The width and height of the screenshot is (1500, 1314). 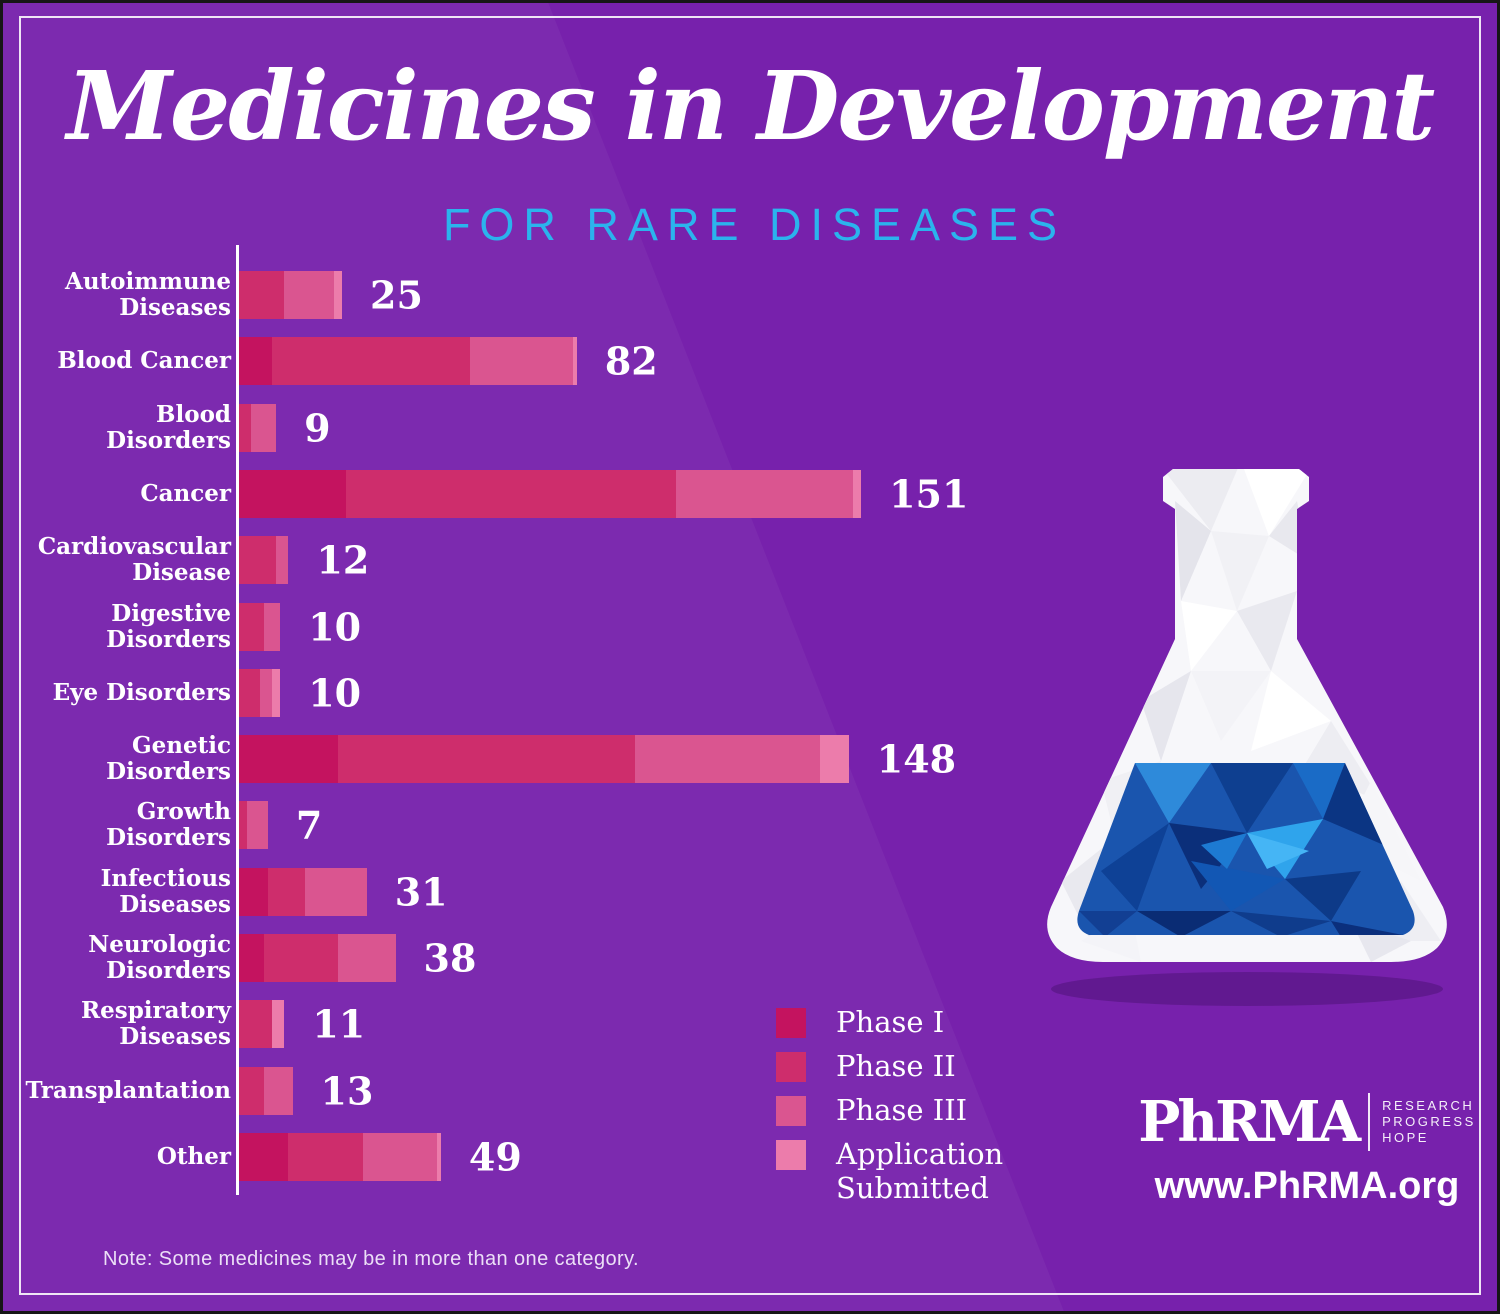 What do you see at coordinates (750, 295) in the screenshot?
I see `chart-row: Autoimmune Diseases 25` at bounding box center [750, 295].